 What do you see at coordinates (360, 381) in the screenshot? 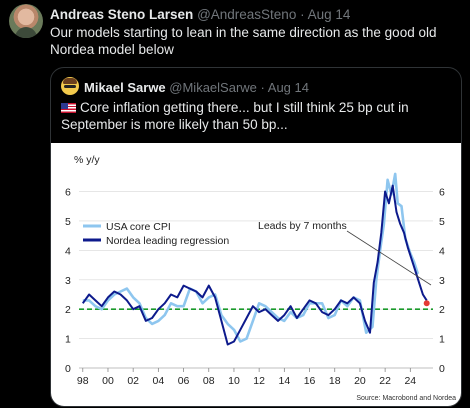
I see `x-tick-label: 20` at bounding box center [360, 381].